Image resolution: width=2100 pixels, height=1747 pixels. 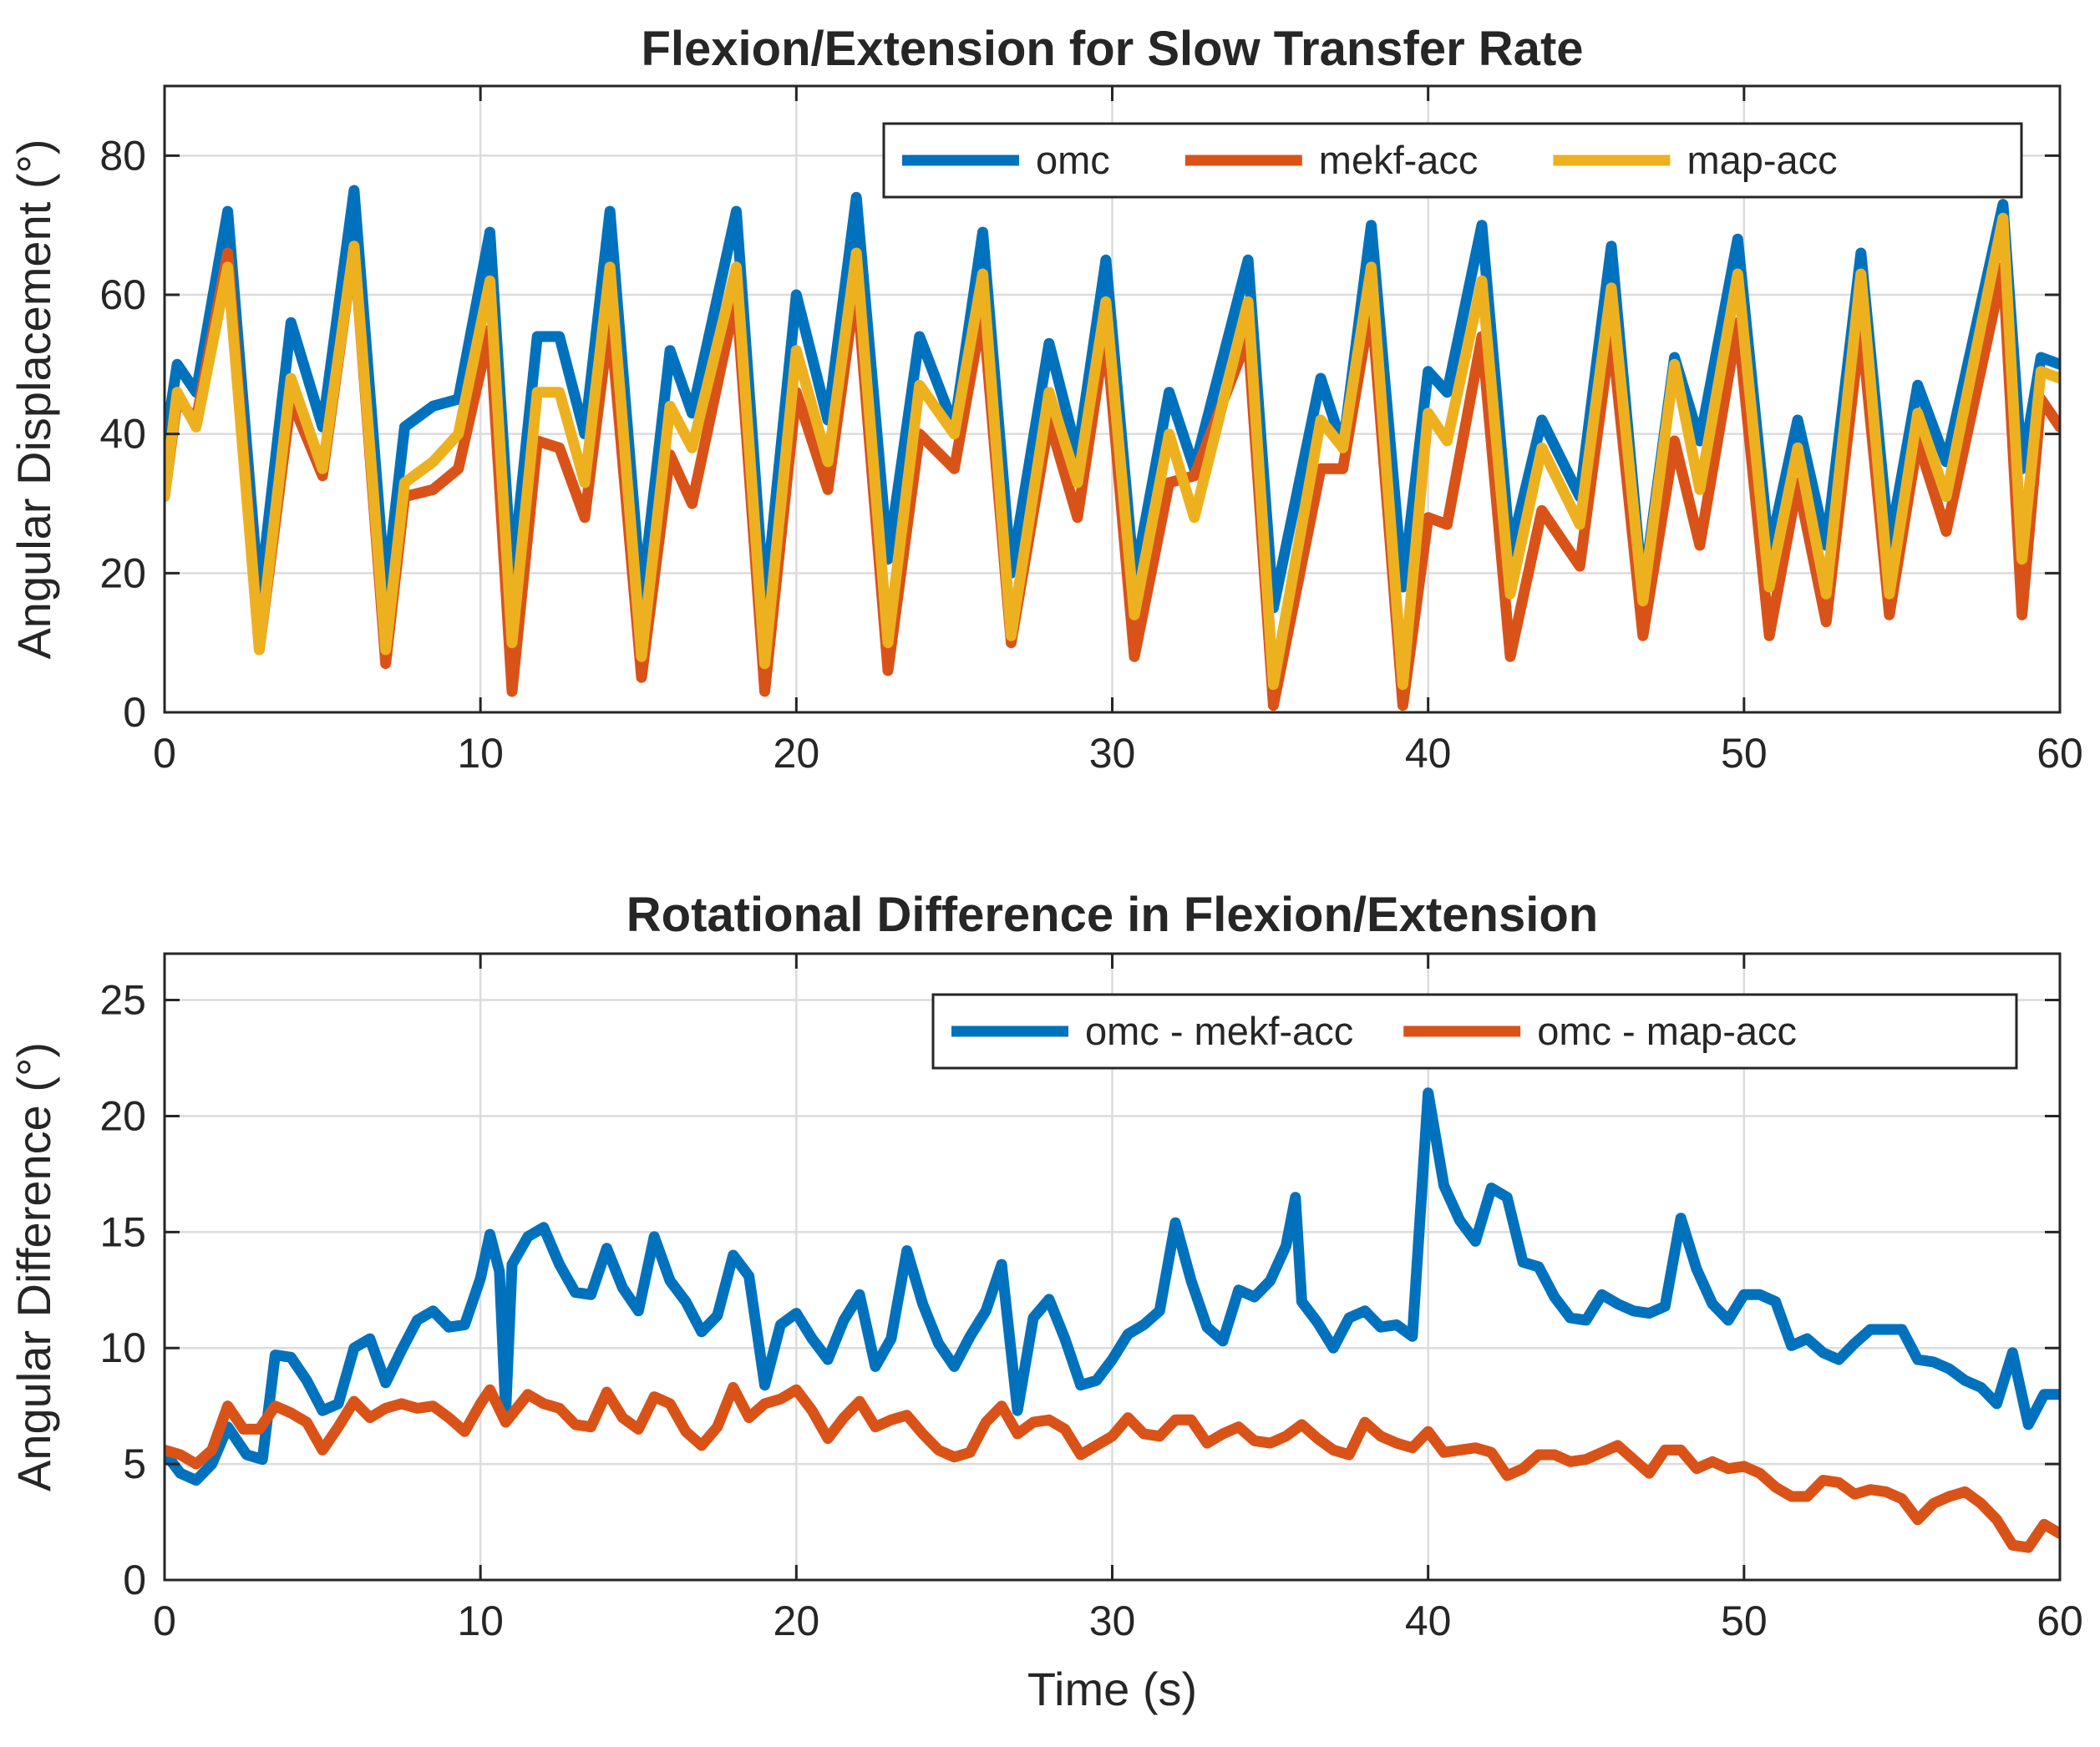 I want to click on chart1-legend-box, so click(x=1452, y=160).